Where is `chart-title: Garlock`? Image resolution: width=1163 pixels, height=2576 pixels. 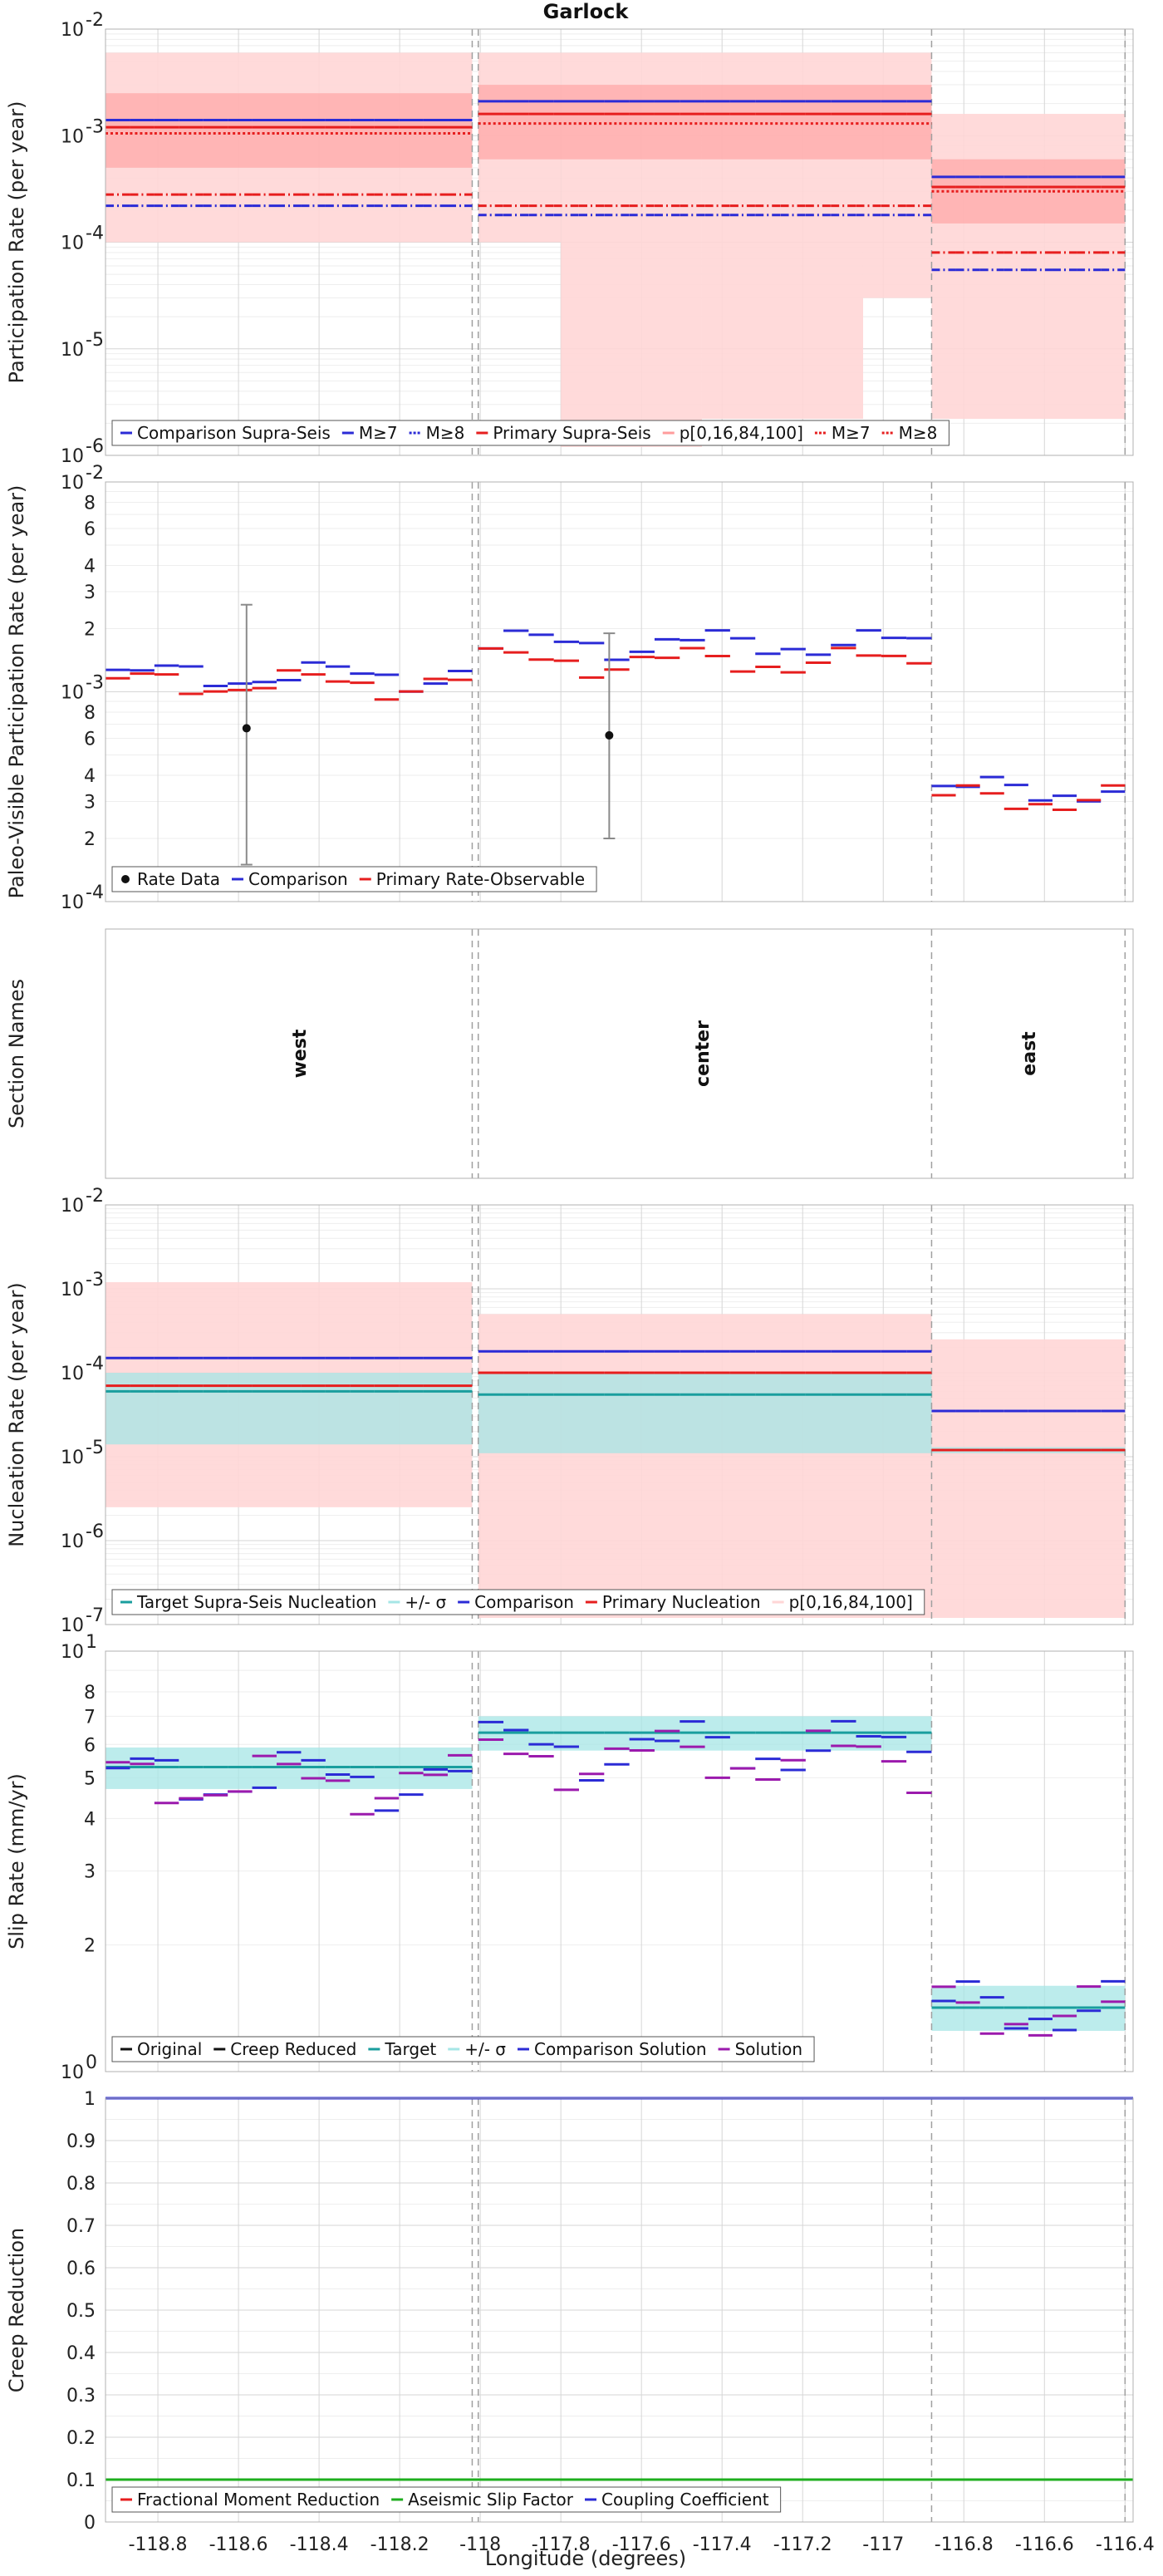 chart-title: Garlock is located at coordinates (586, 11).